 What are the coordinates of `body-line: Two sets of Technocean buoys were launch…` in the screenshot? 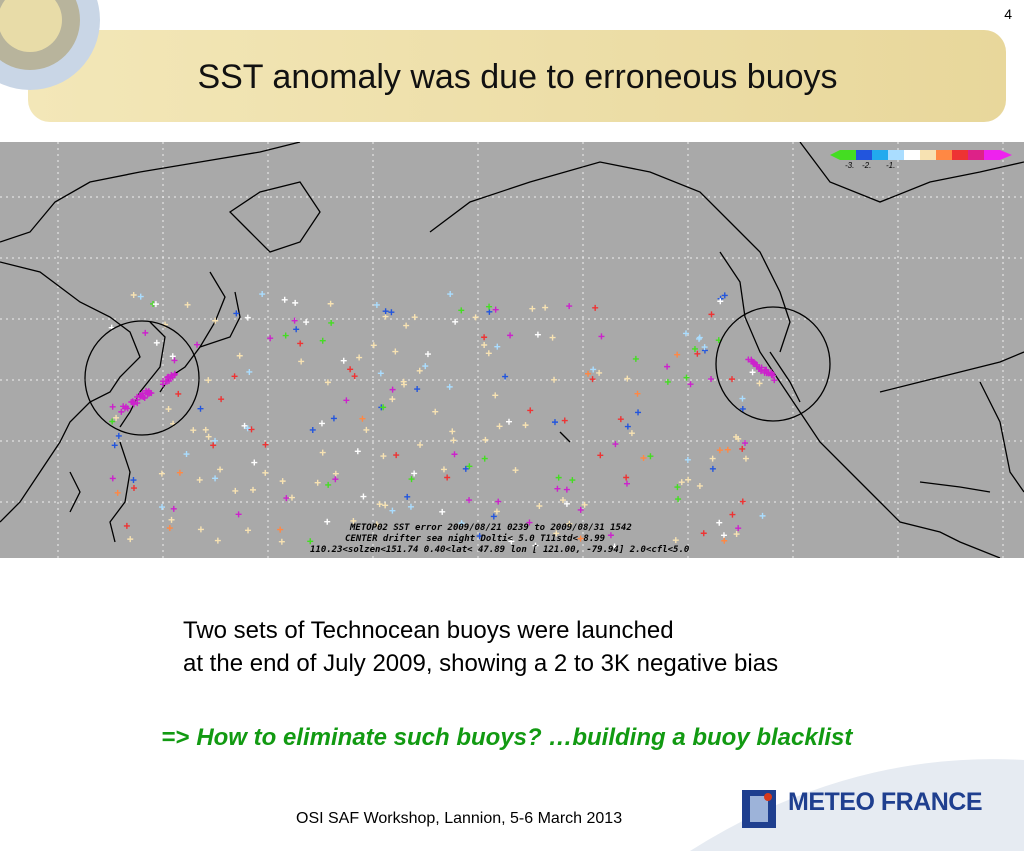 It's located at (428, 630).